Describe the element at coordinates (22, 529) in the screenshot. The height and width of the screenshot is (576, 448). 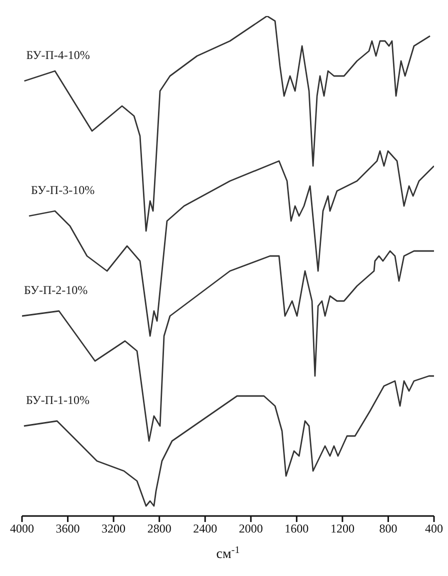
I see `x-tick-label: 4000` at that location.